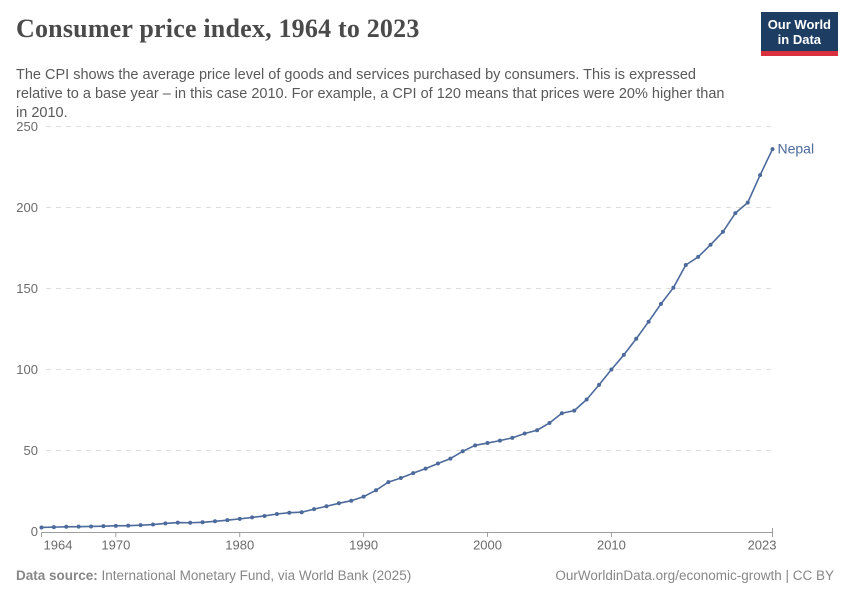  Describe the element at coordinates (128, 525) in the screenshot. I see `data-point-nepal-1971` at that location.